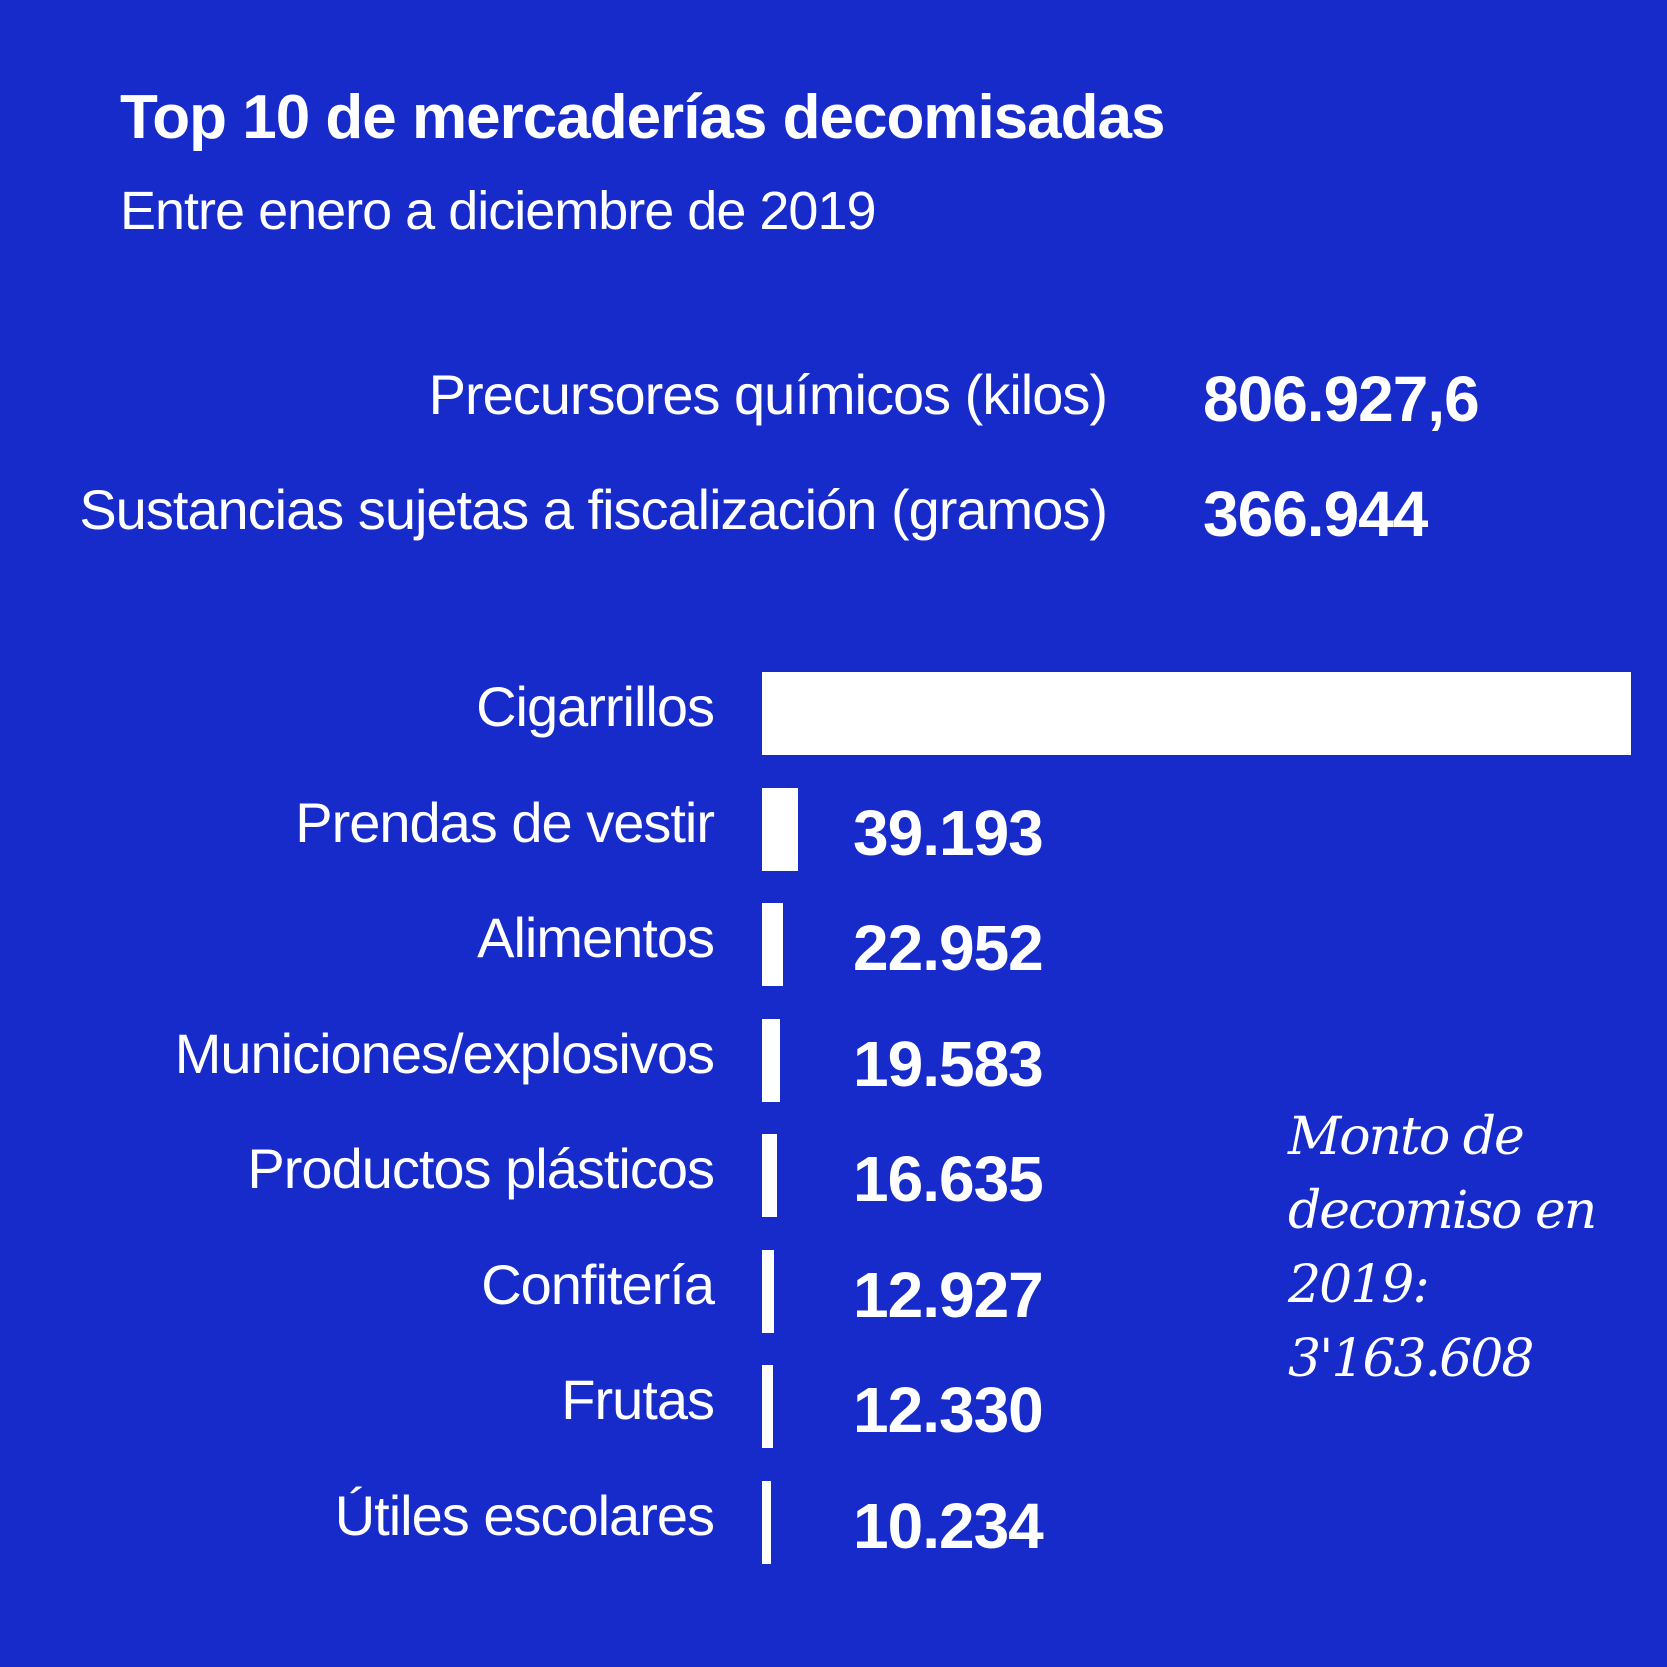 The image size is (1667, 1667). Describe the element at coordinates (524, 1515) in the screenshot. I see `bar-label: Útiles escolares` at that location.